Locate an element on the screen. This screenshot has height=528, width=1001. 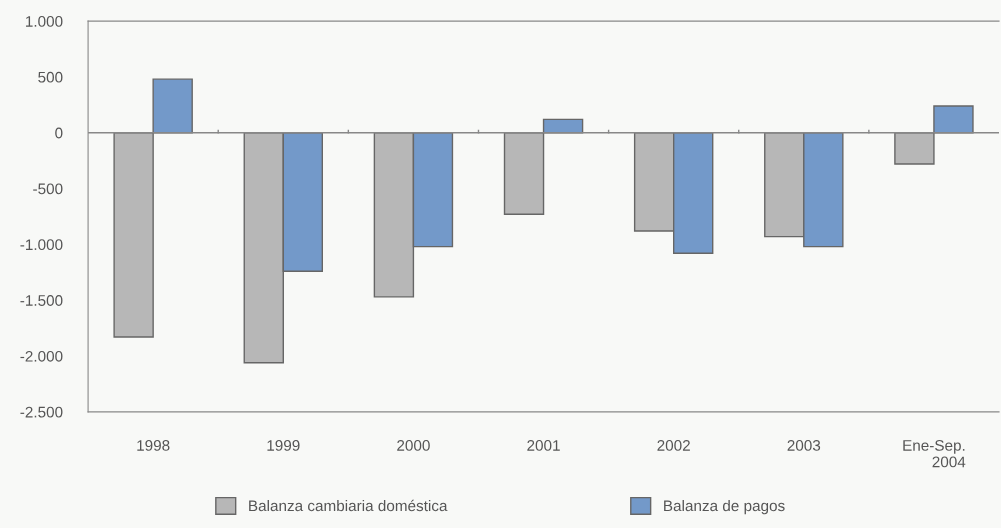
x-tick-label: Ene-Sep. 2004 is located at coordinates (934, 454).